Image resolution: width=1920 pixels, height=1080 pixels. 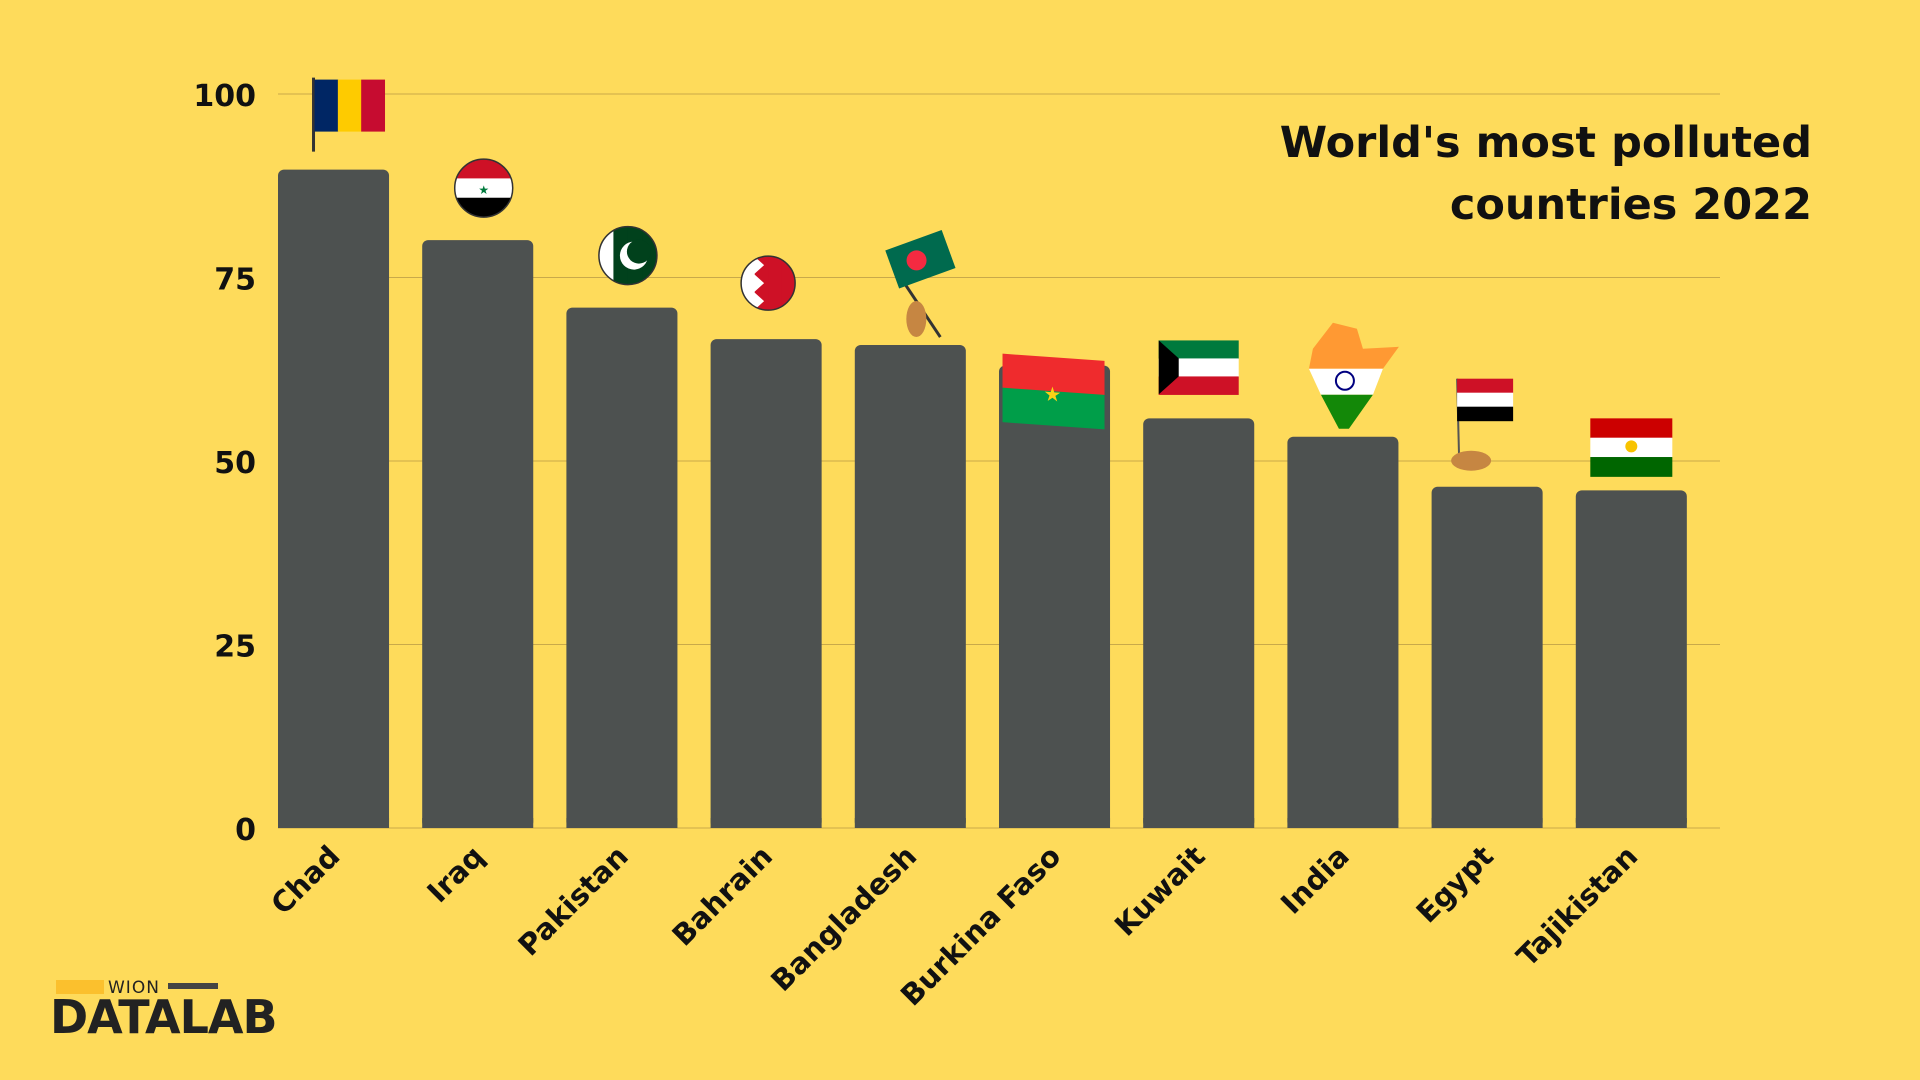 I want to click on y-axis-ticks: 0 25 50 75 100, so click(x=224, y=463).